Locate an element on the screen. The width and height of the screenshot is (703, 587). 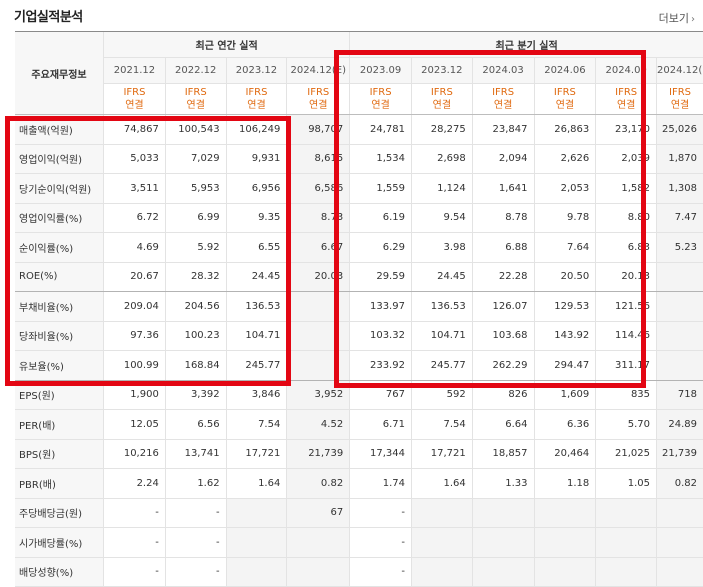
table-cell: 6.36 is located at coordinates (564, 424).